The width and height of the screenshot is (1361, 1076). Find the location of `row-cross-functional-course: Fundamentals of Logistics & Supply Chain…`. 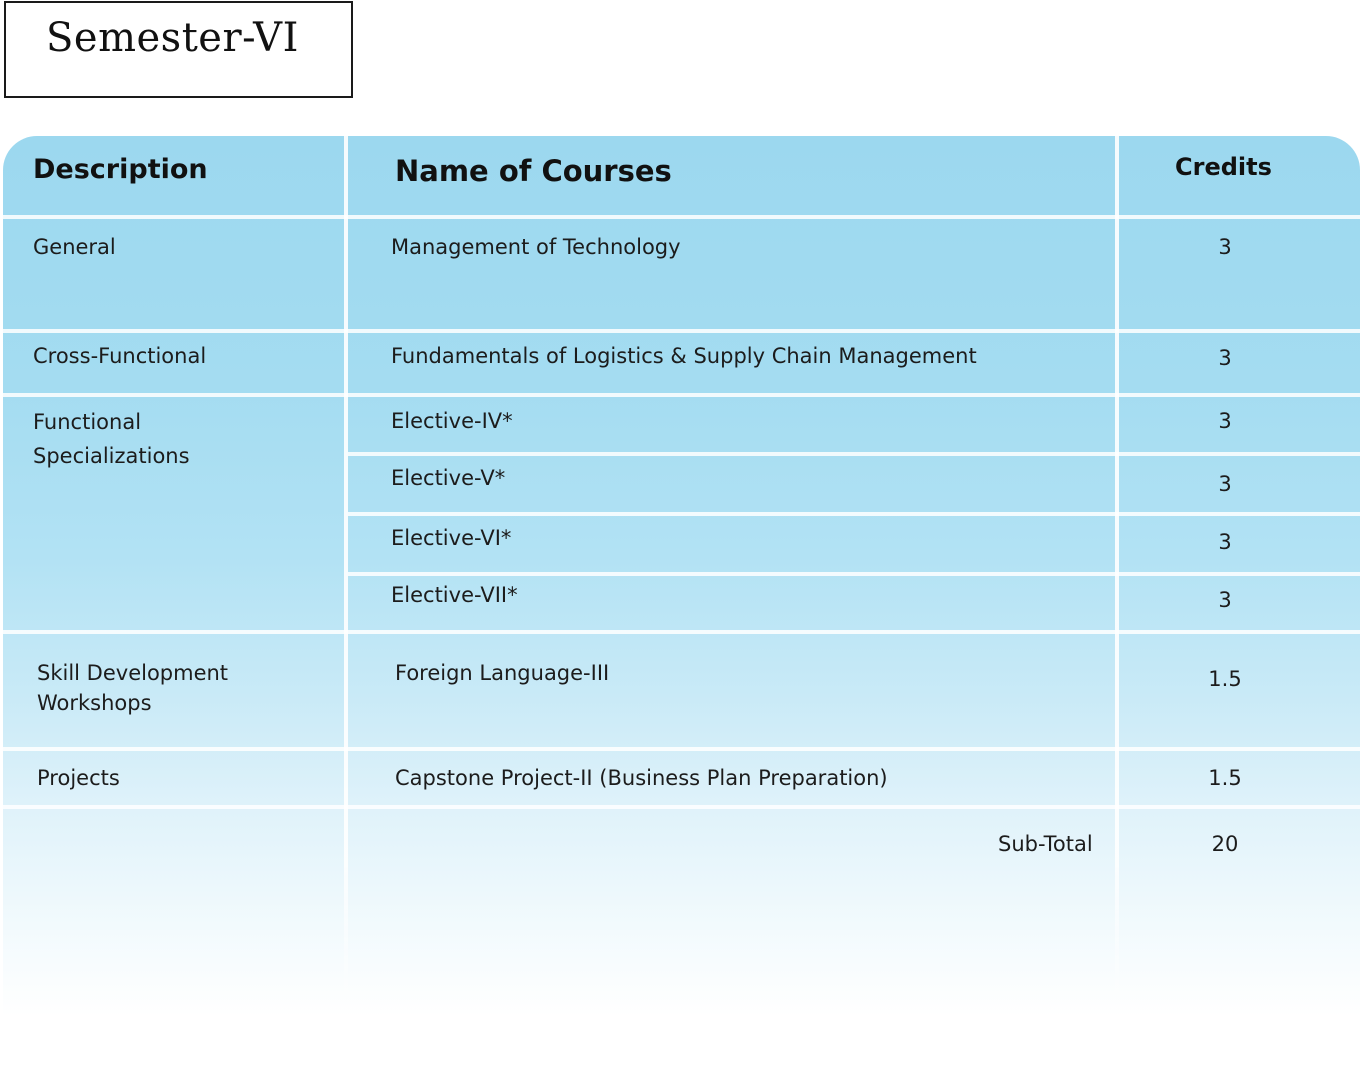

row-cross-functional-course: Fundamentals of Logistics & Supply Chain… is located at coordinates (684, 356).